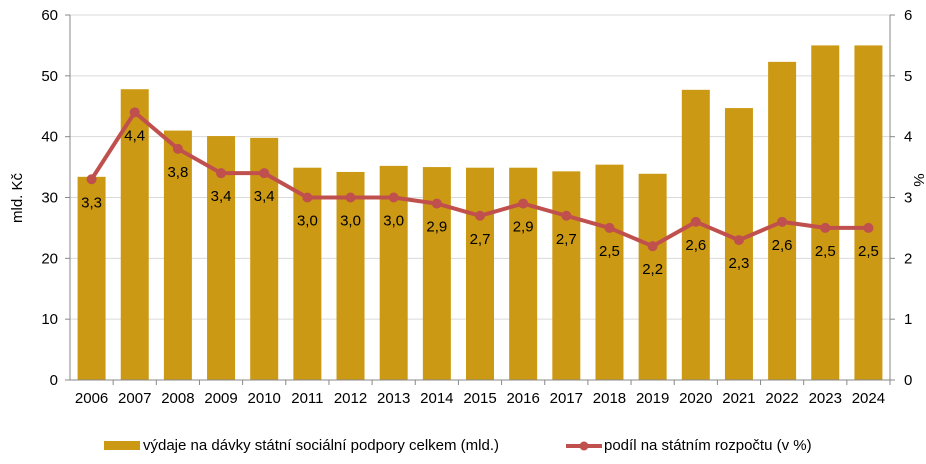  I want to click on data-label: 2,3, so click(739, 263).